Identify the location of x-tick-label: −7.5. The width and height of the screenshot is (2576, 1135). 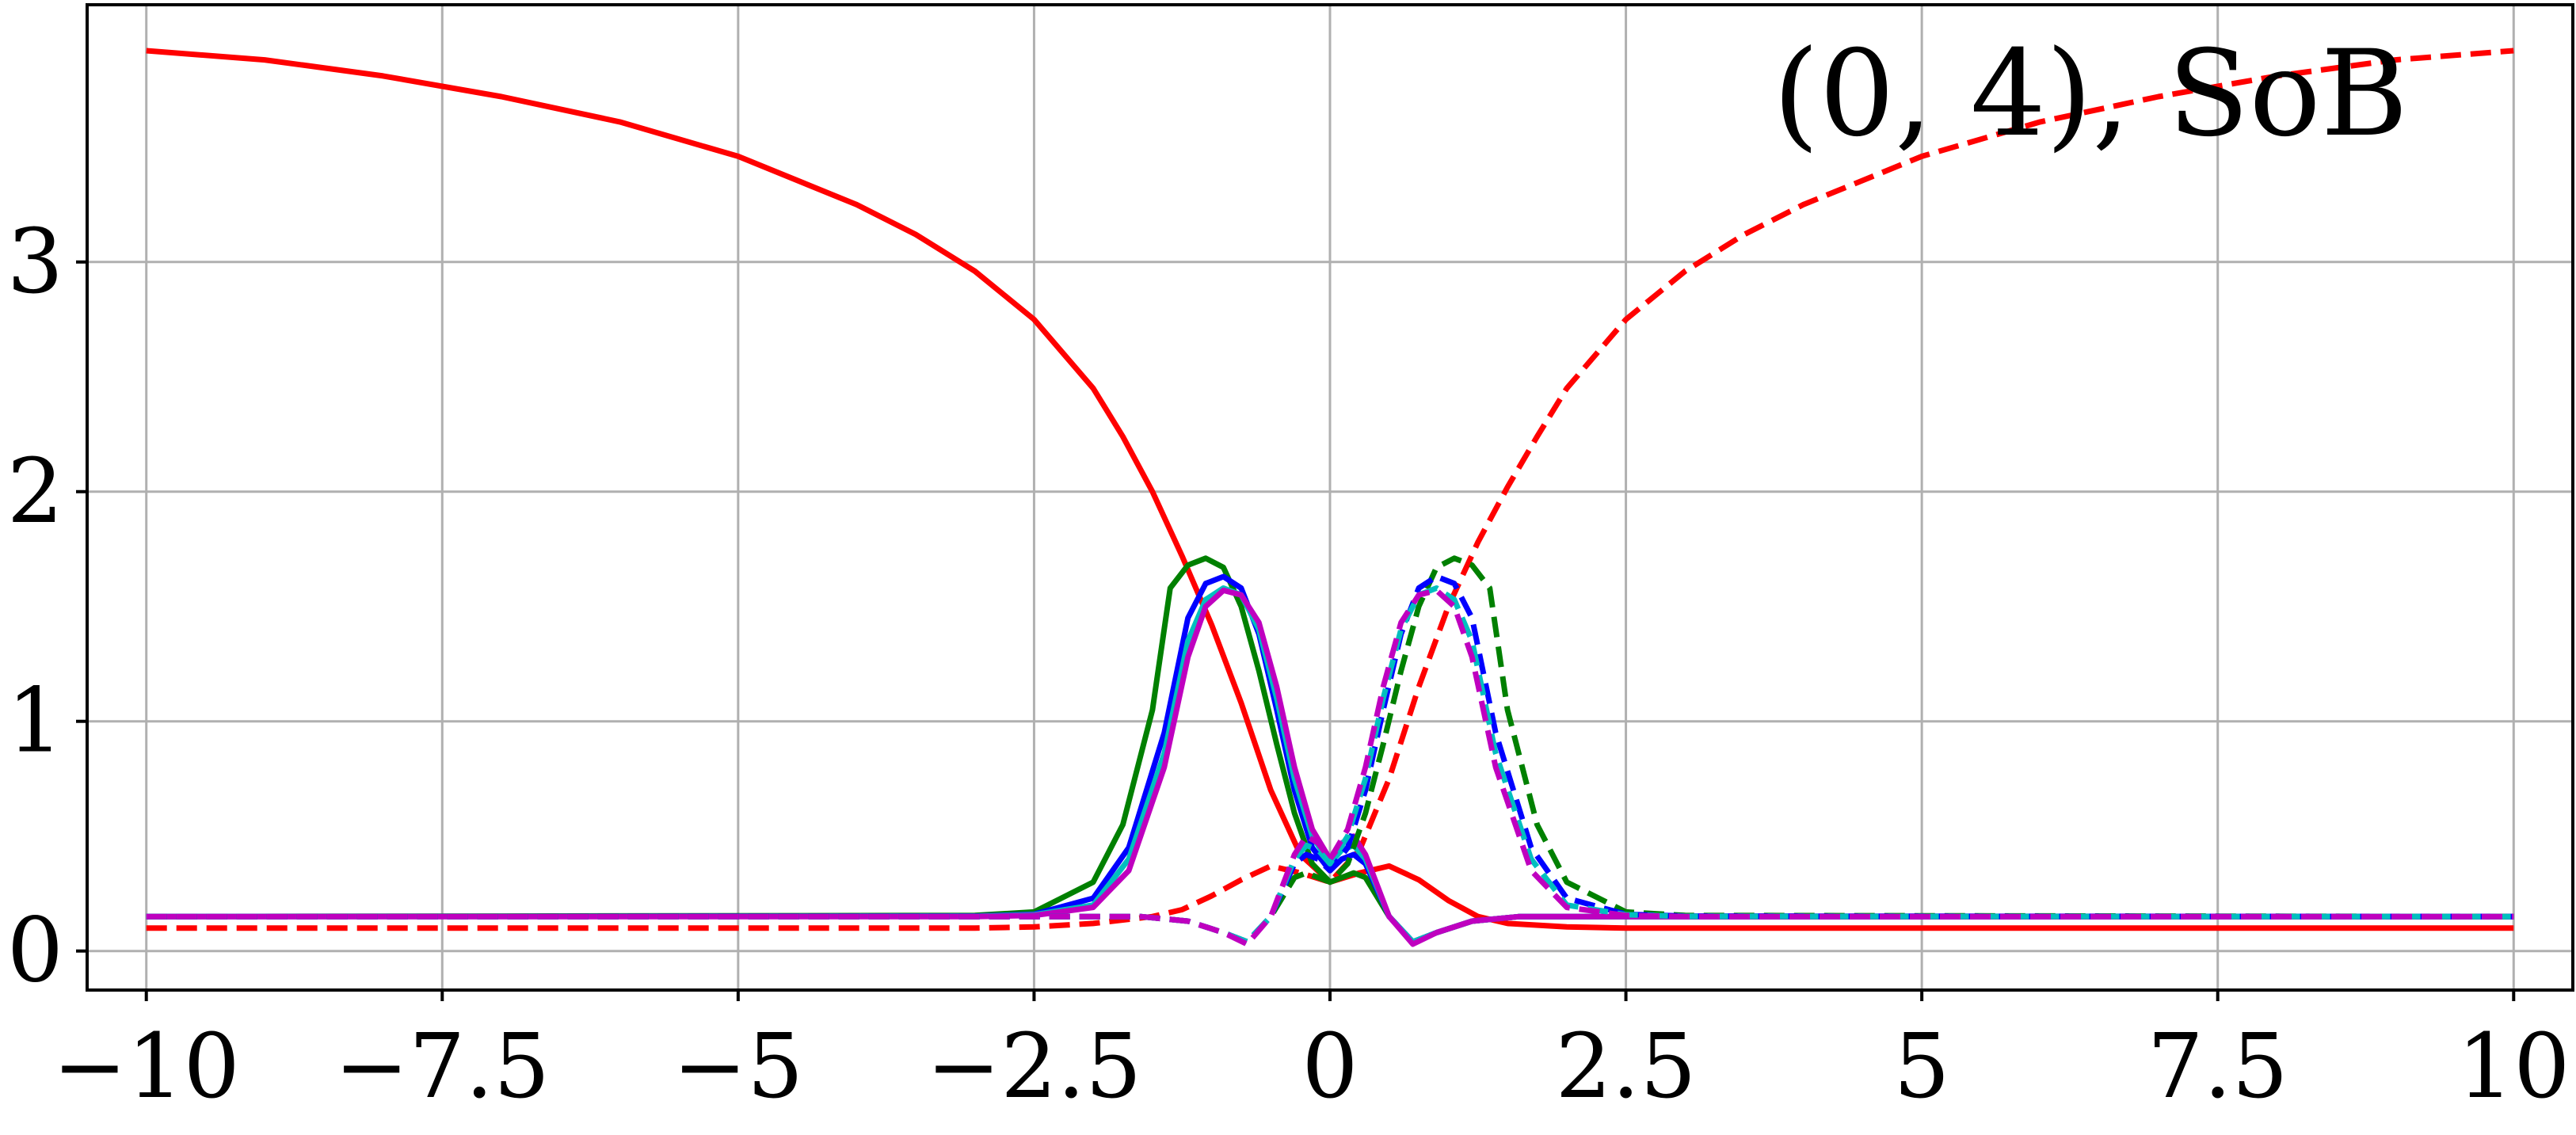
(442, 1067).